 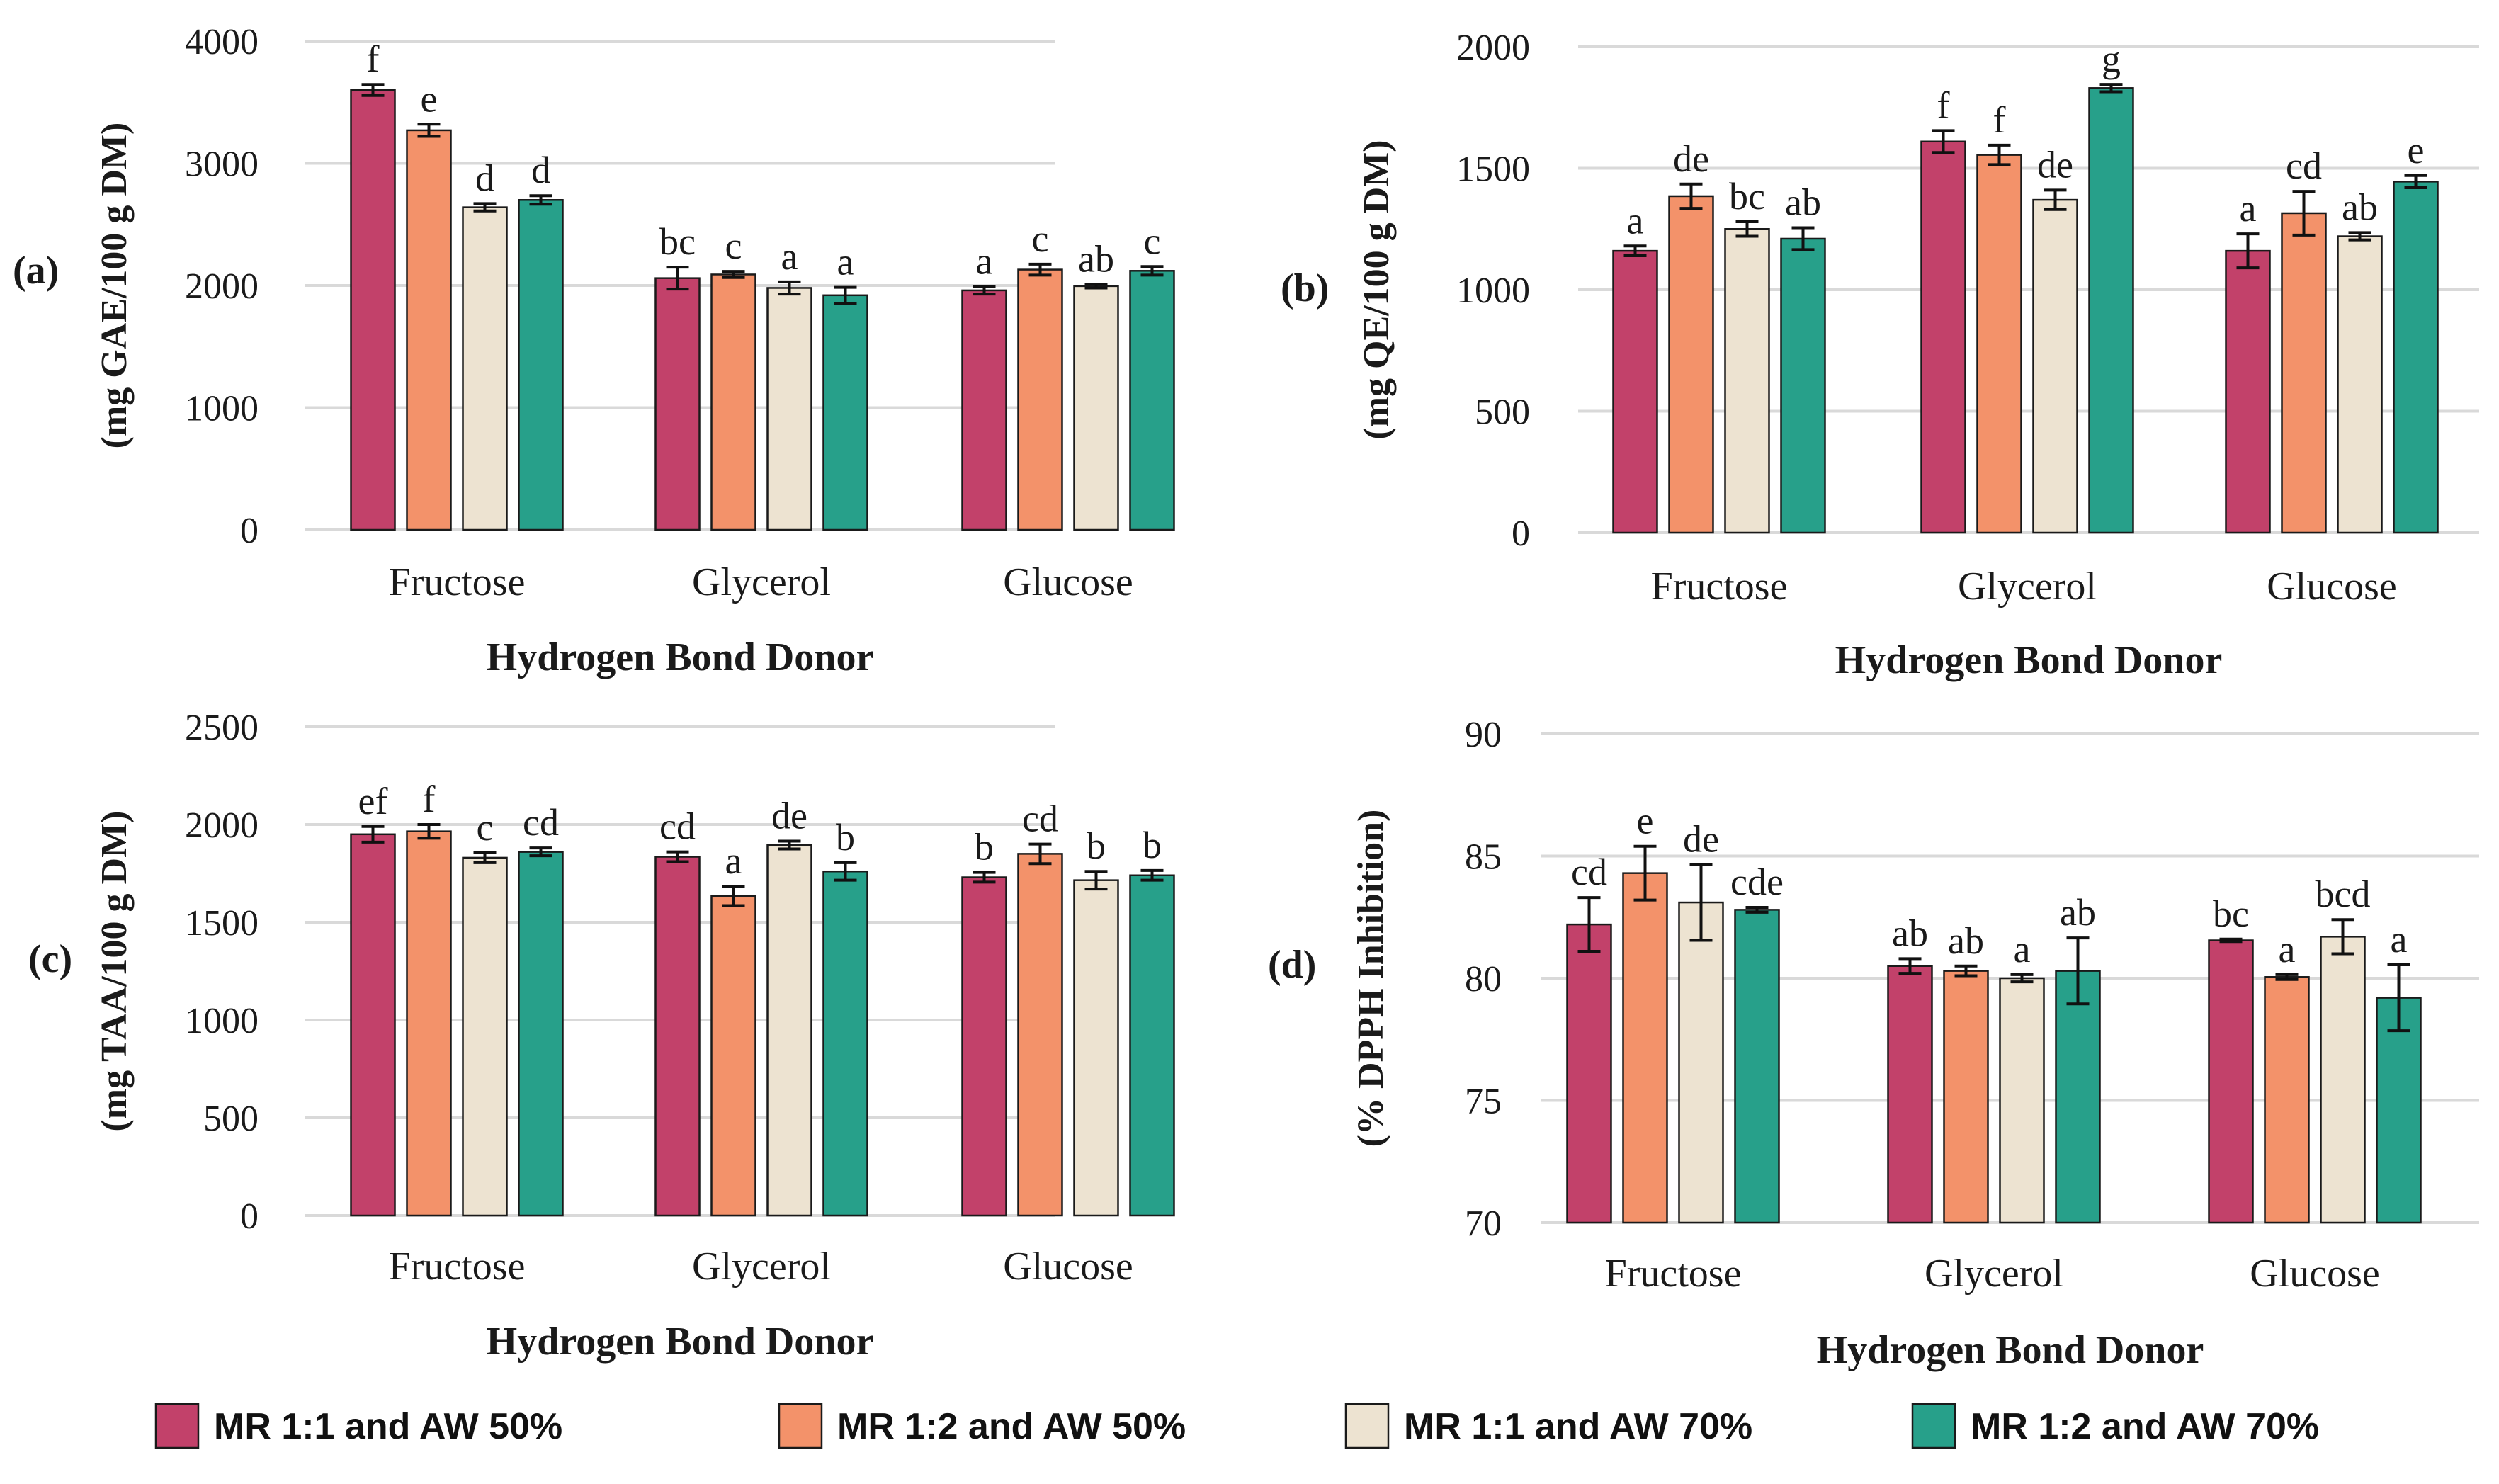 I want to click on legend-label: MR 1:1 and AW 50%, so click(x=388, y=1426).